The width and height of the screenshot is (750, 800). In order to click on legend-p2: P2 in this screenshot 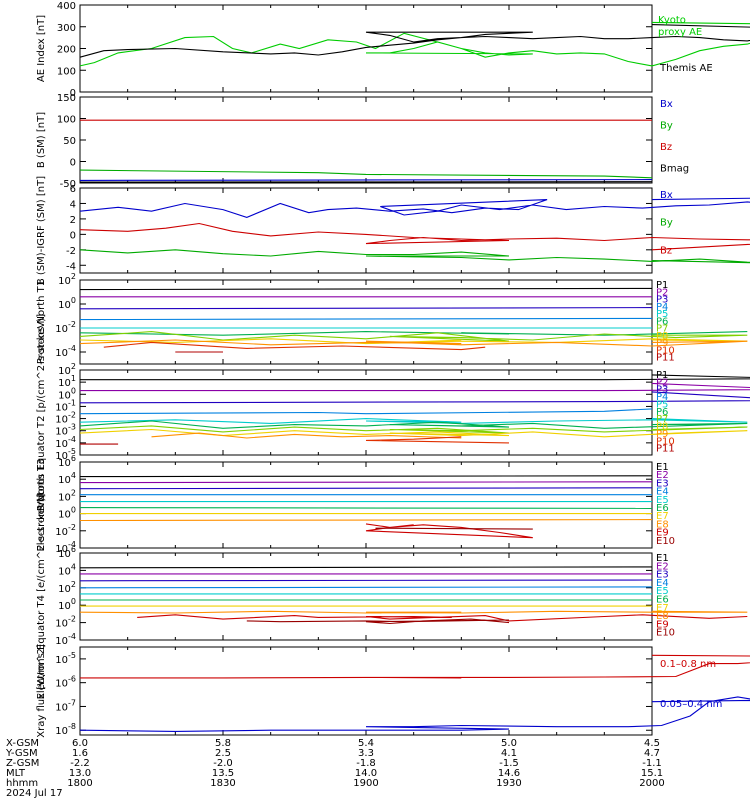, I will do `click(662, 382)`.